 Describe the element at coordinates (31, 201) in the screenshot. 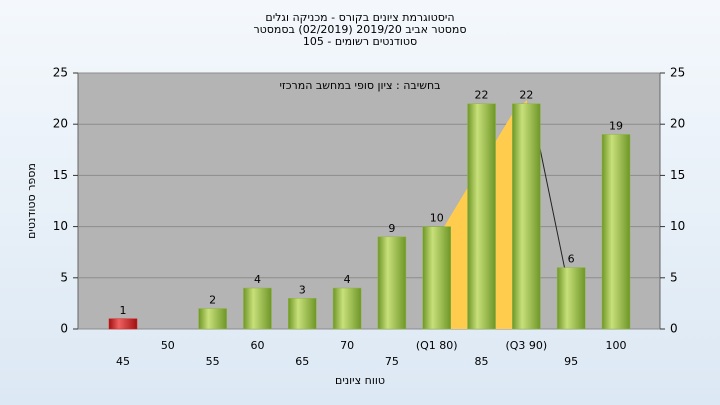

I see `y-axis-label: מספר סטודנטים` at that location.